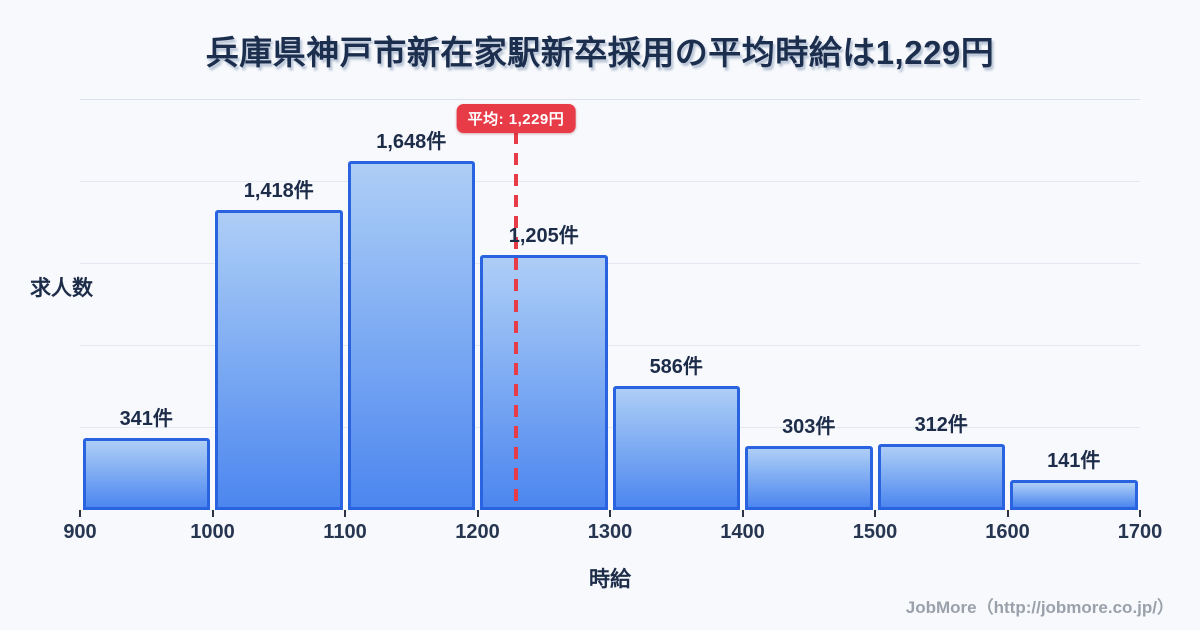 The image size is (1200, 630). What do you see at coordinates (516, 118) in the screenshot?
I see `average-badge: 平均: 1,229円` at bounding box center [516, 118].